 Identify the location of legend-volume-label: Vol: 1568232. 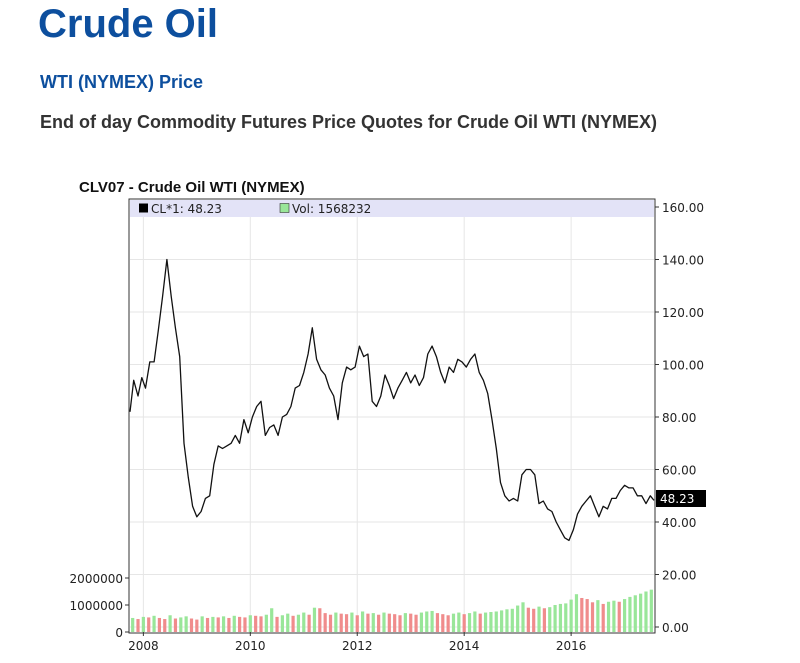
(331, 209).